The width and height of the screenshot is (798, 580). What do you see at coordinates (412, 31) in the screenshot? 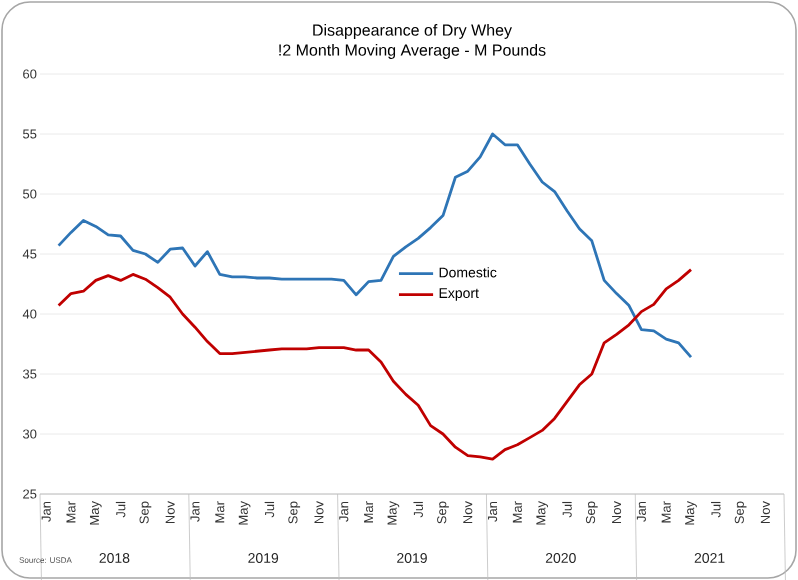
I see `chart-title: Disappearance of Dry Whey` at bounding box center [412, 31].